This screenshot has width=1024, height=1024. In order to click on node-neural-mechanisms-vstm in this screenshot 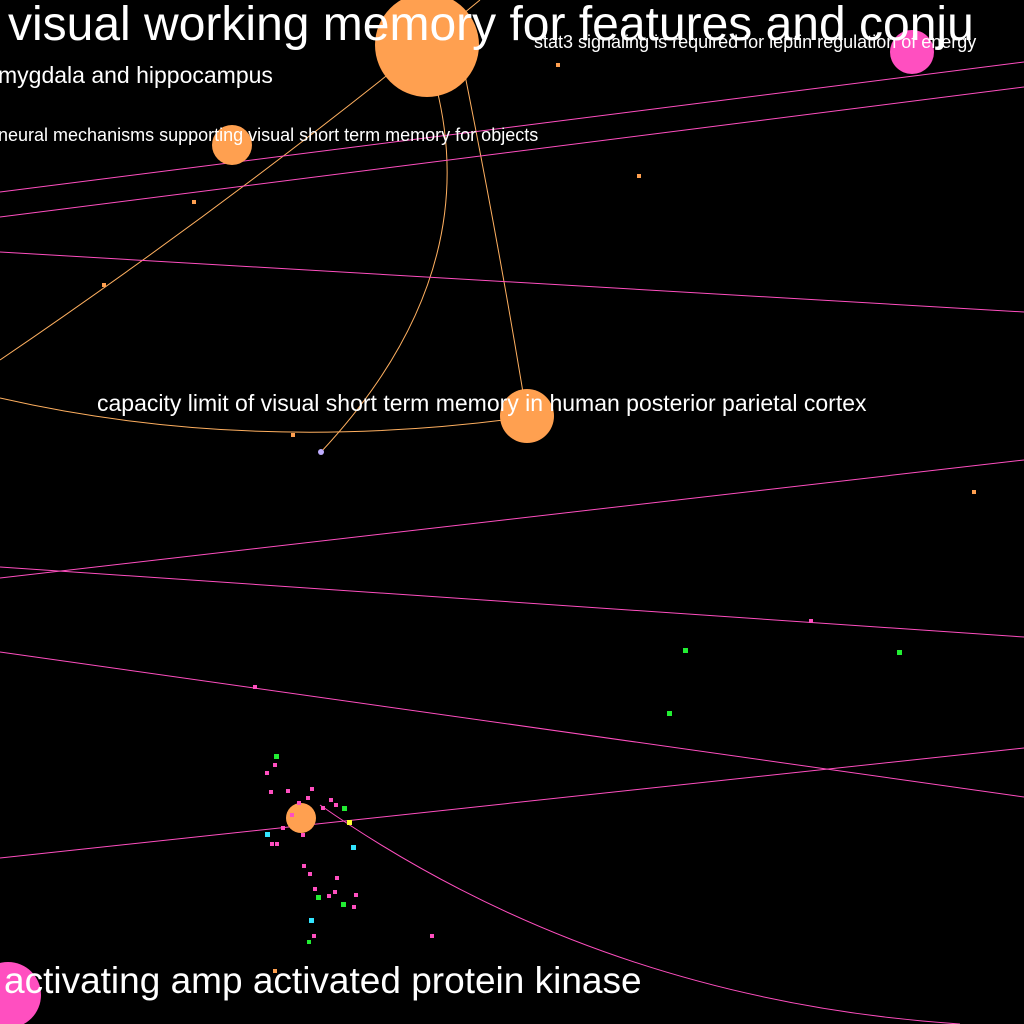, I will do `click(232, 145)`.